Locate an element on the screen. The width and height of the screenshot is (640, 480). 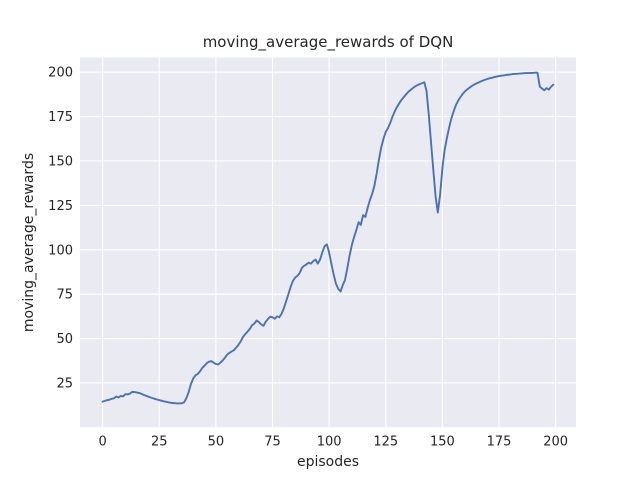
y-tick-label: 125 is located at coordinates (60, 206).